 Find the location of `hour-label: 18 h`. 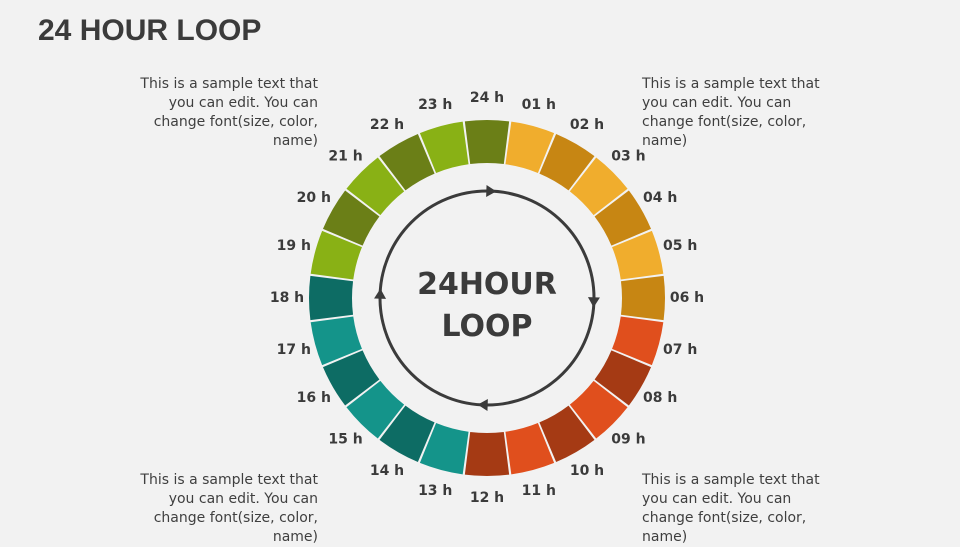

hour-label: 18 h is located at coordinates (287, 298).